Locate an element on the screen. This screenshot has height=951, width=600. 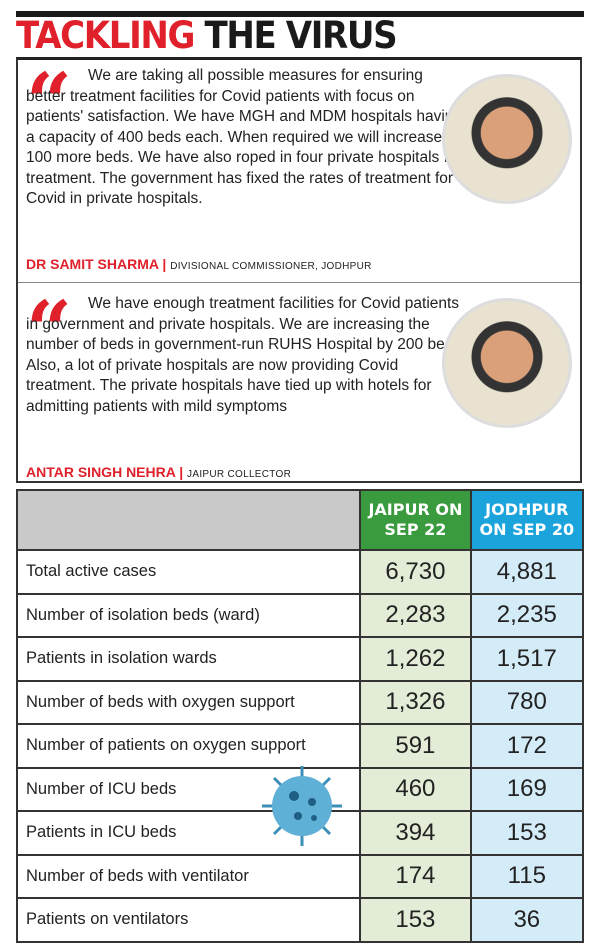
jodhpur-value: 153 is located at coordinates (527, 833).